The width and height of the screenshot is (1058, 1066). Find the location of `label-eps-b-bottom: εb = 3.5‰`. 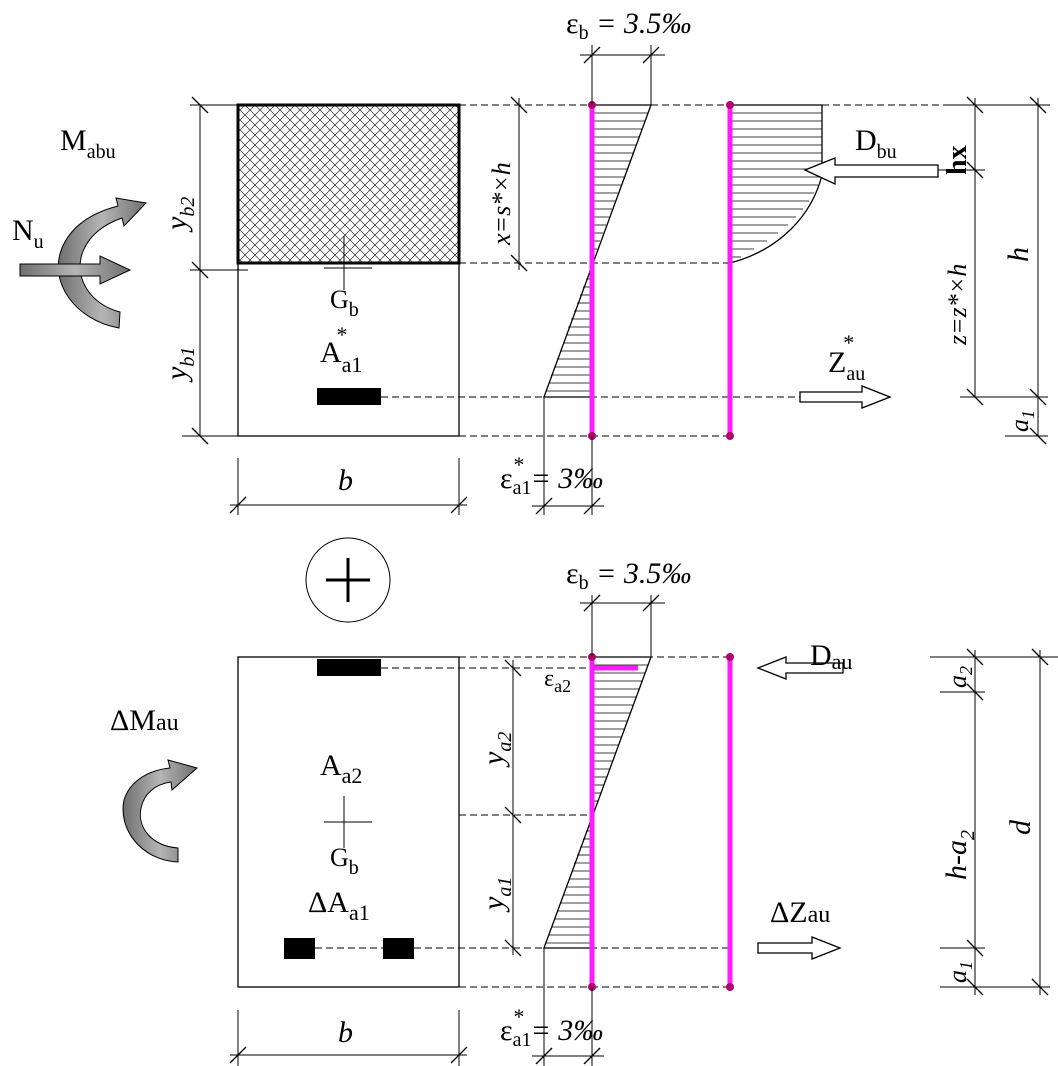

label-eps-b-bottom: εb = 3.5‰ is located at coordinates (628, 575).